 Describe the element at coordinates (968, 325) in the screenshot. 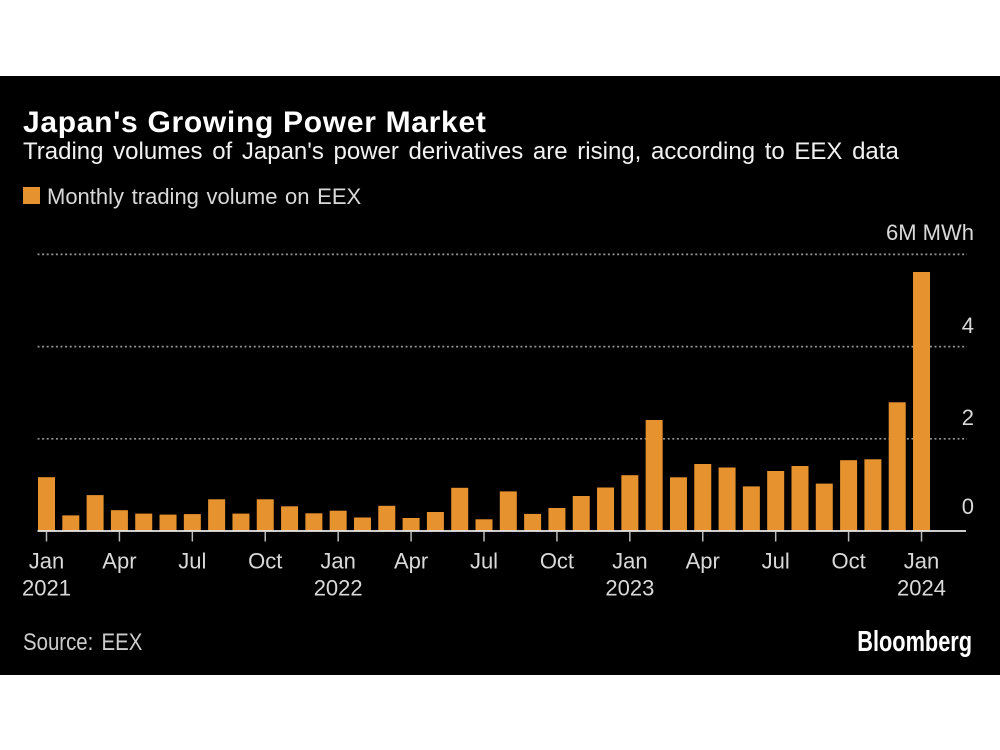

I see `svg-text: 4` at that location.